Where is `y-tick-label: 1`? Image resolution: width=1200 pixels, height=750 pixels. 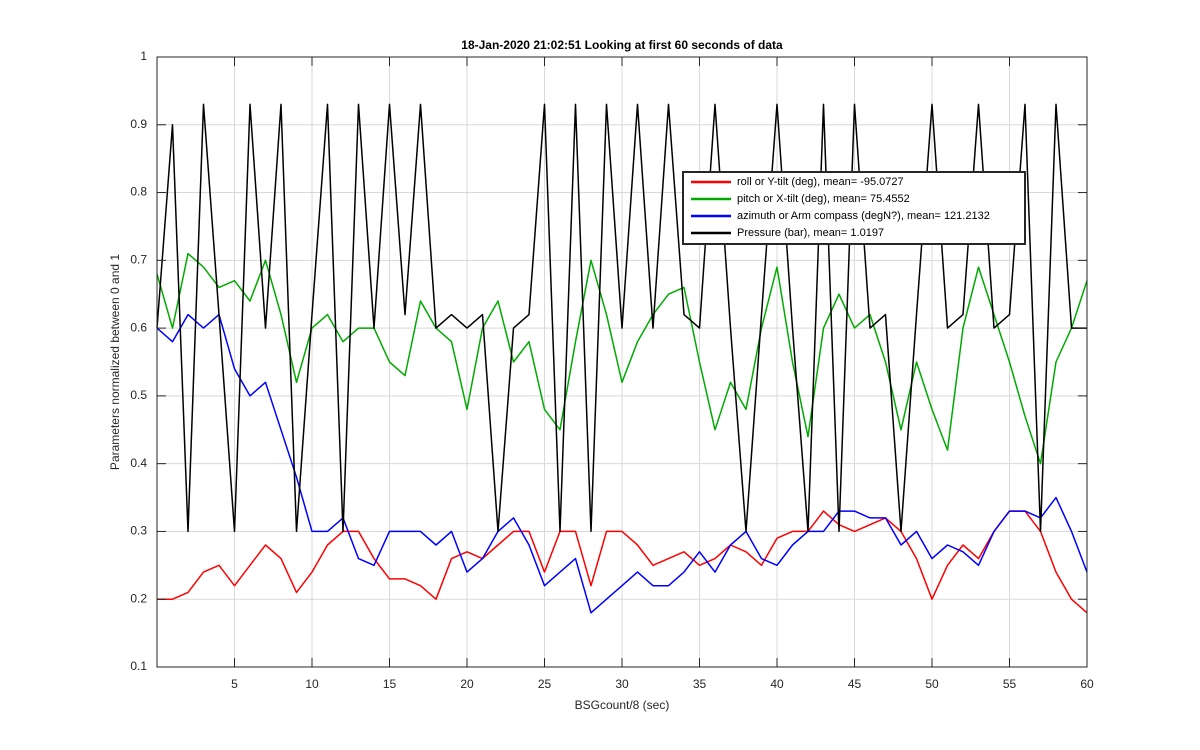
y-tick-label: 1 is located at coordinates (143, 56).